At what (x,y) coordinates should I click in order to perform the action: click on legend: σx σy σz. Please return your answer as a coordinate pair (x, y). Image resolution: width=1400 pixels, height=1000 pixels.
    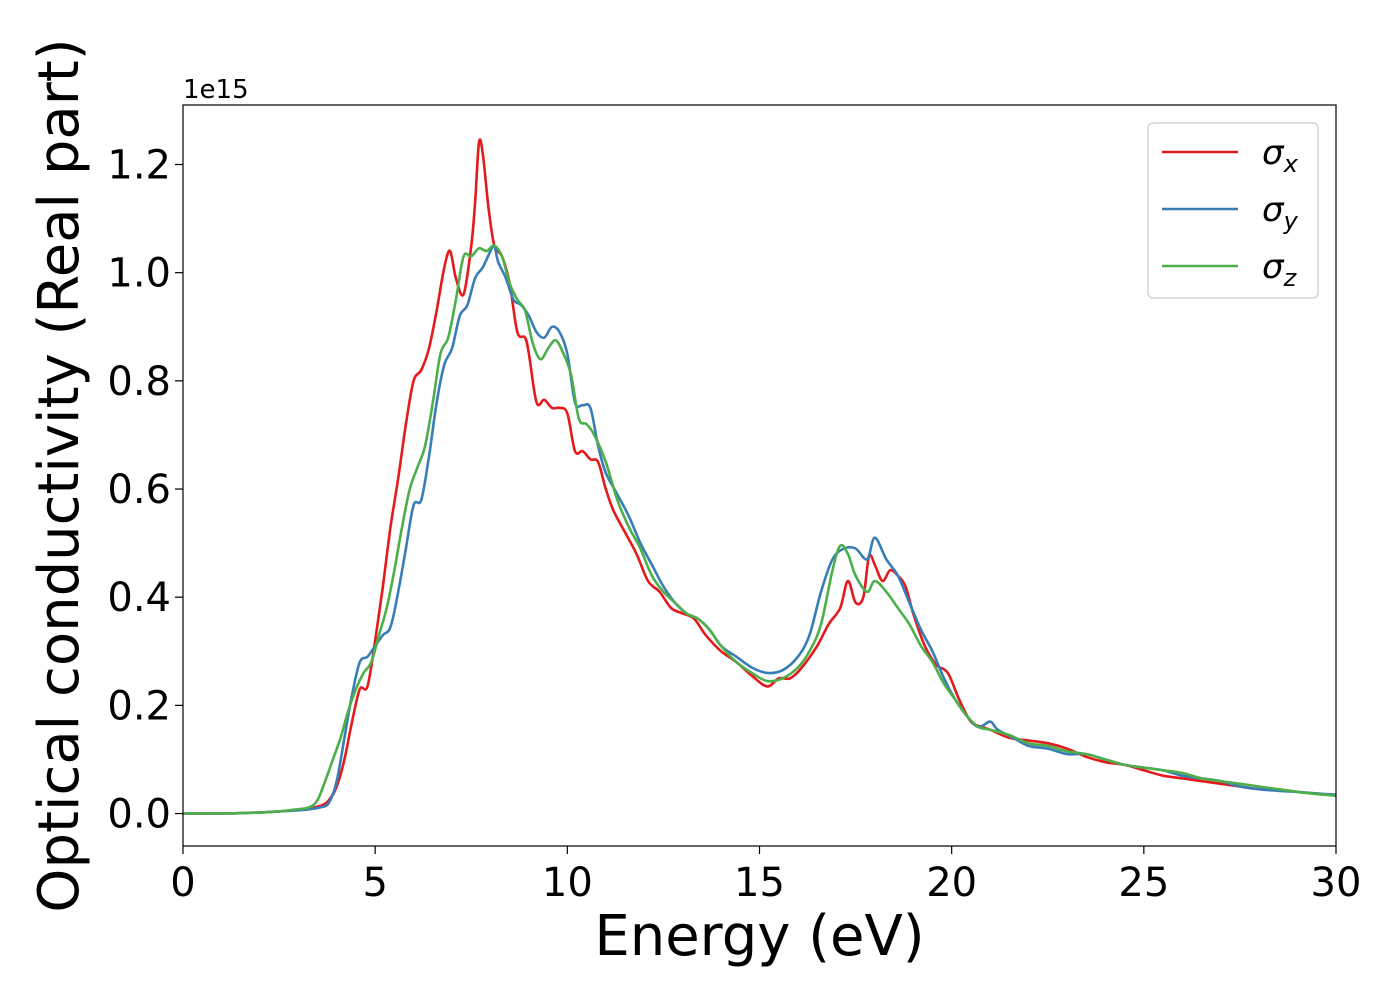
    Looking at the image, I should click on (1233, 210).